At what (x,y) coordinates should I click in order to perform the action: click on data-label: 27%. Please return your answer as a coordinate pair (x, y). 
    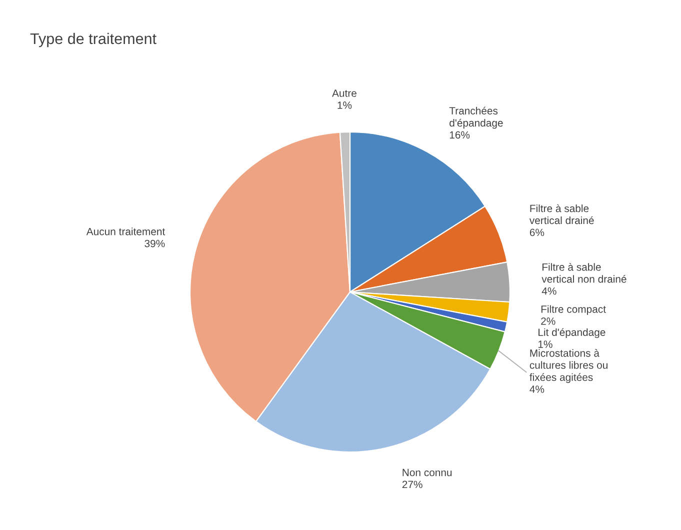
    Looking at the image, I should click on (412, 484).